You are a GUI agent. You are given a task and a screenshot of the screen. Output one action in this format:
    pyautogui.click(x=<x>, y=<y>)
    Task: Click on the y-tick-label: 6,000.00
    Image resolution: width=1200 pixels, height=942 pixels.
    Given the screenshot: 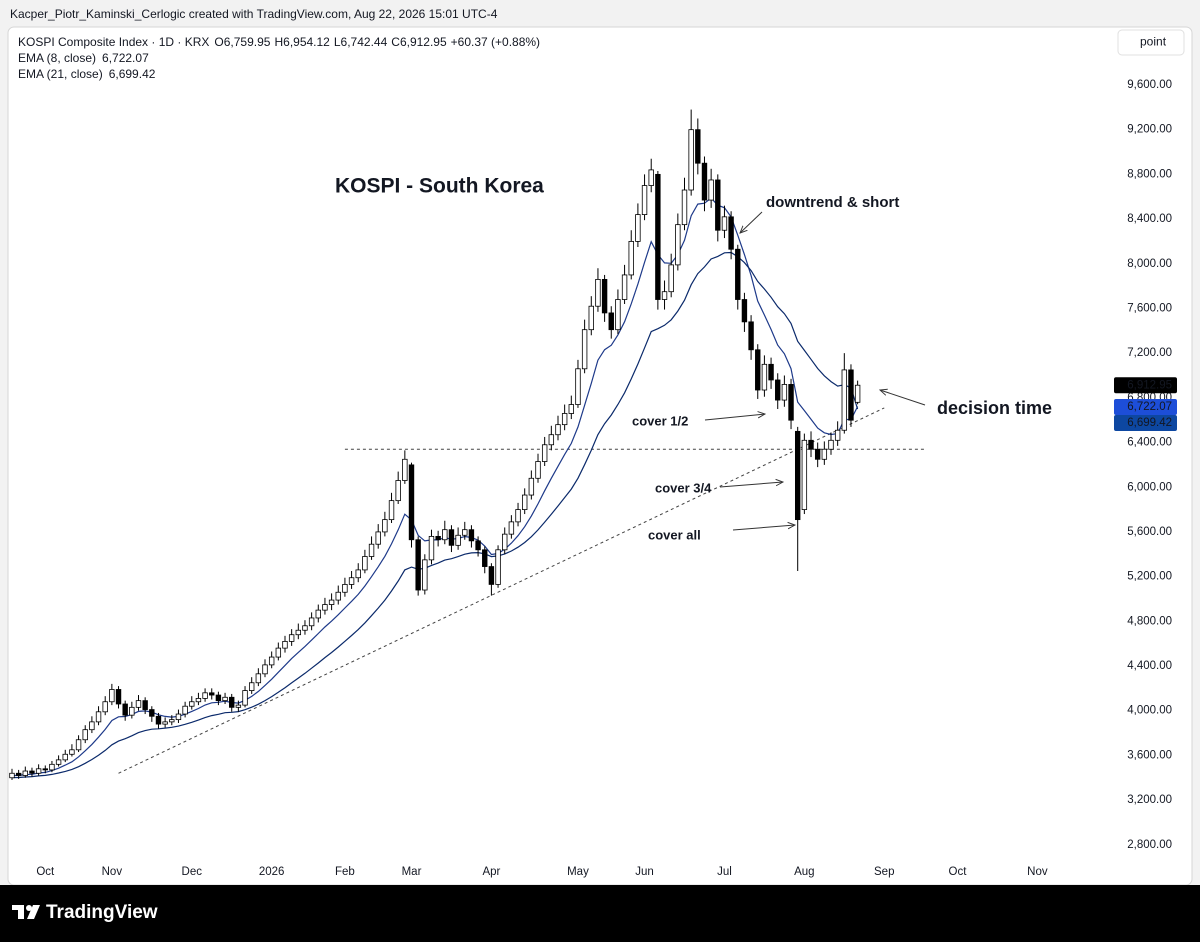 What is the action you would take?
    pyautogui.click(x=1149, y=487)
    